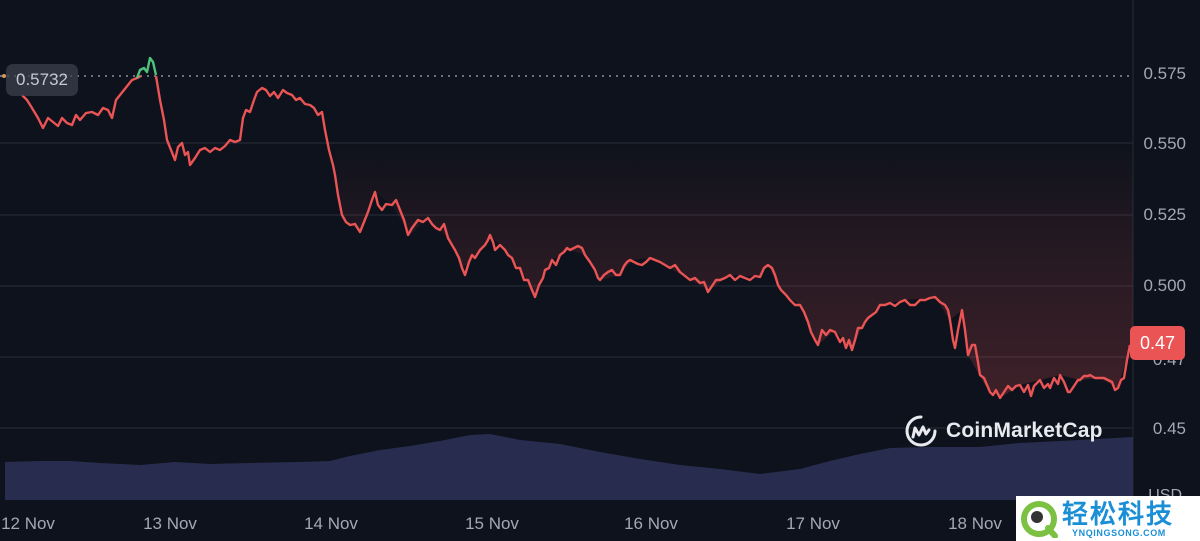  What do you see at coordinates (1039, 519) in the screenshot?
I see `watermark-logo-icon` at bounding box center [1039, 519].